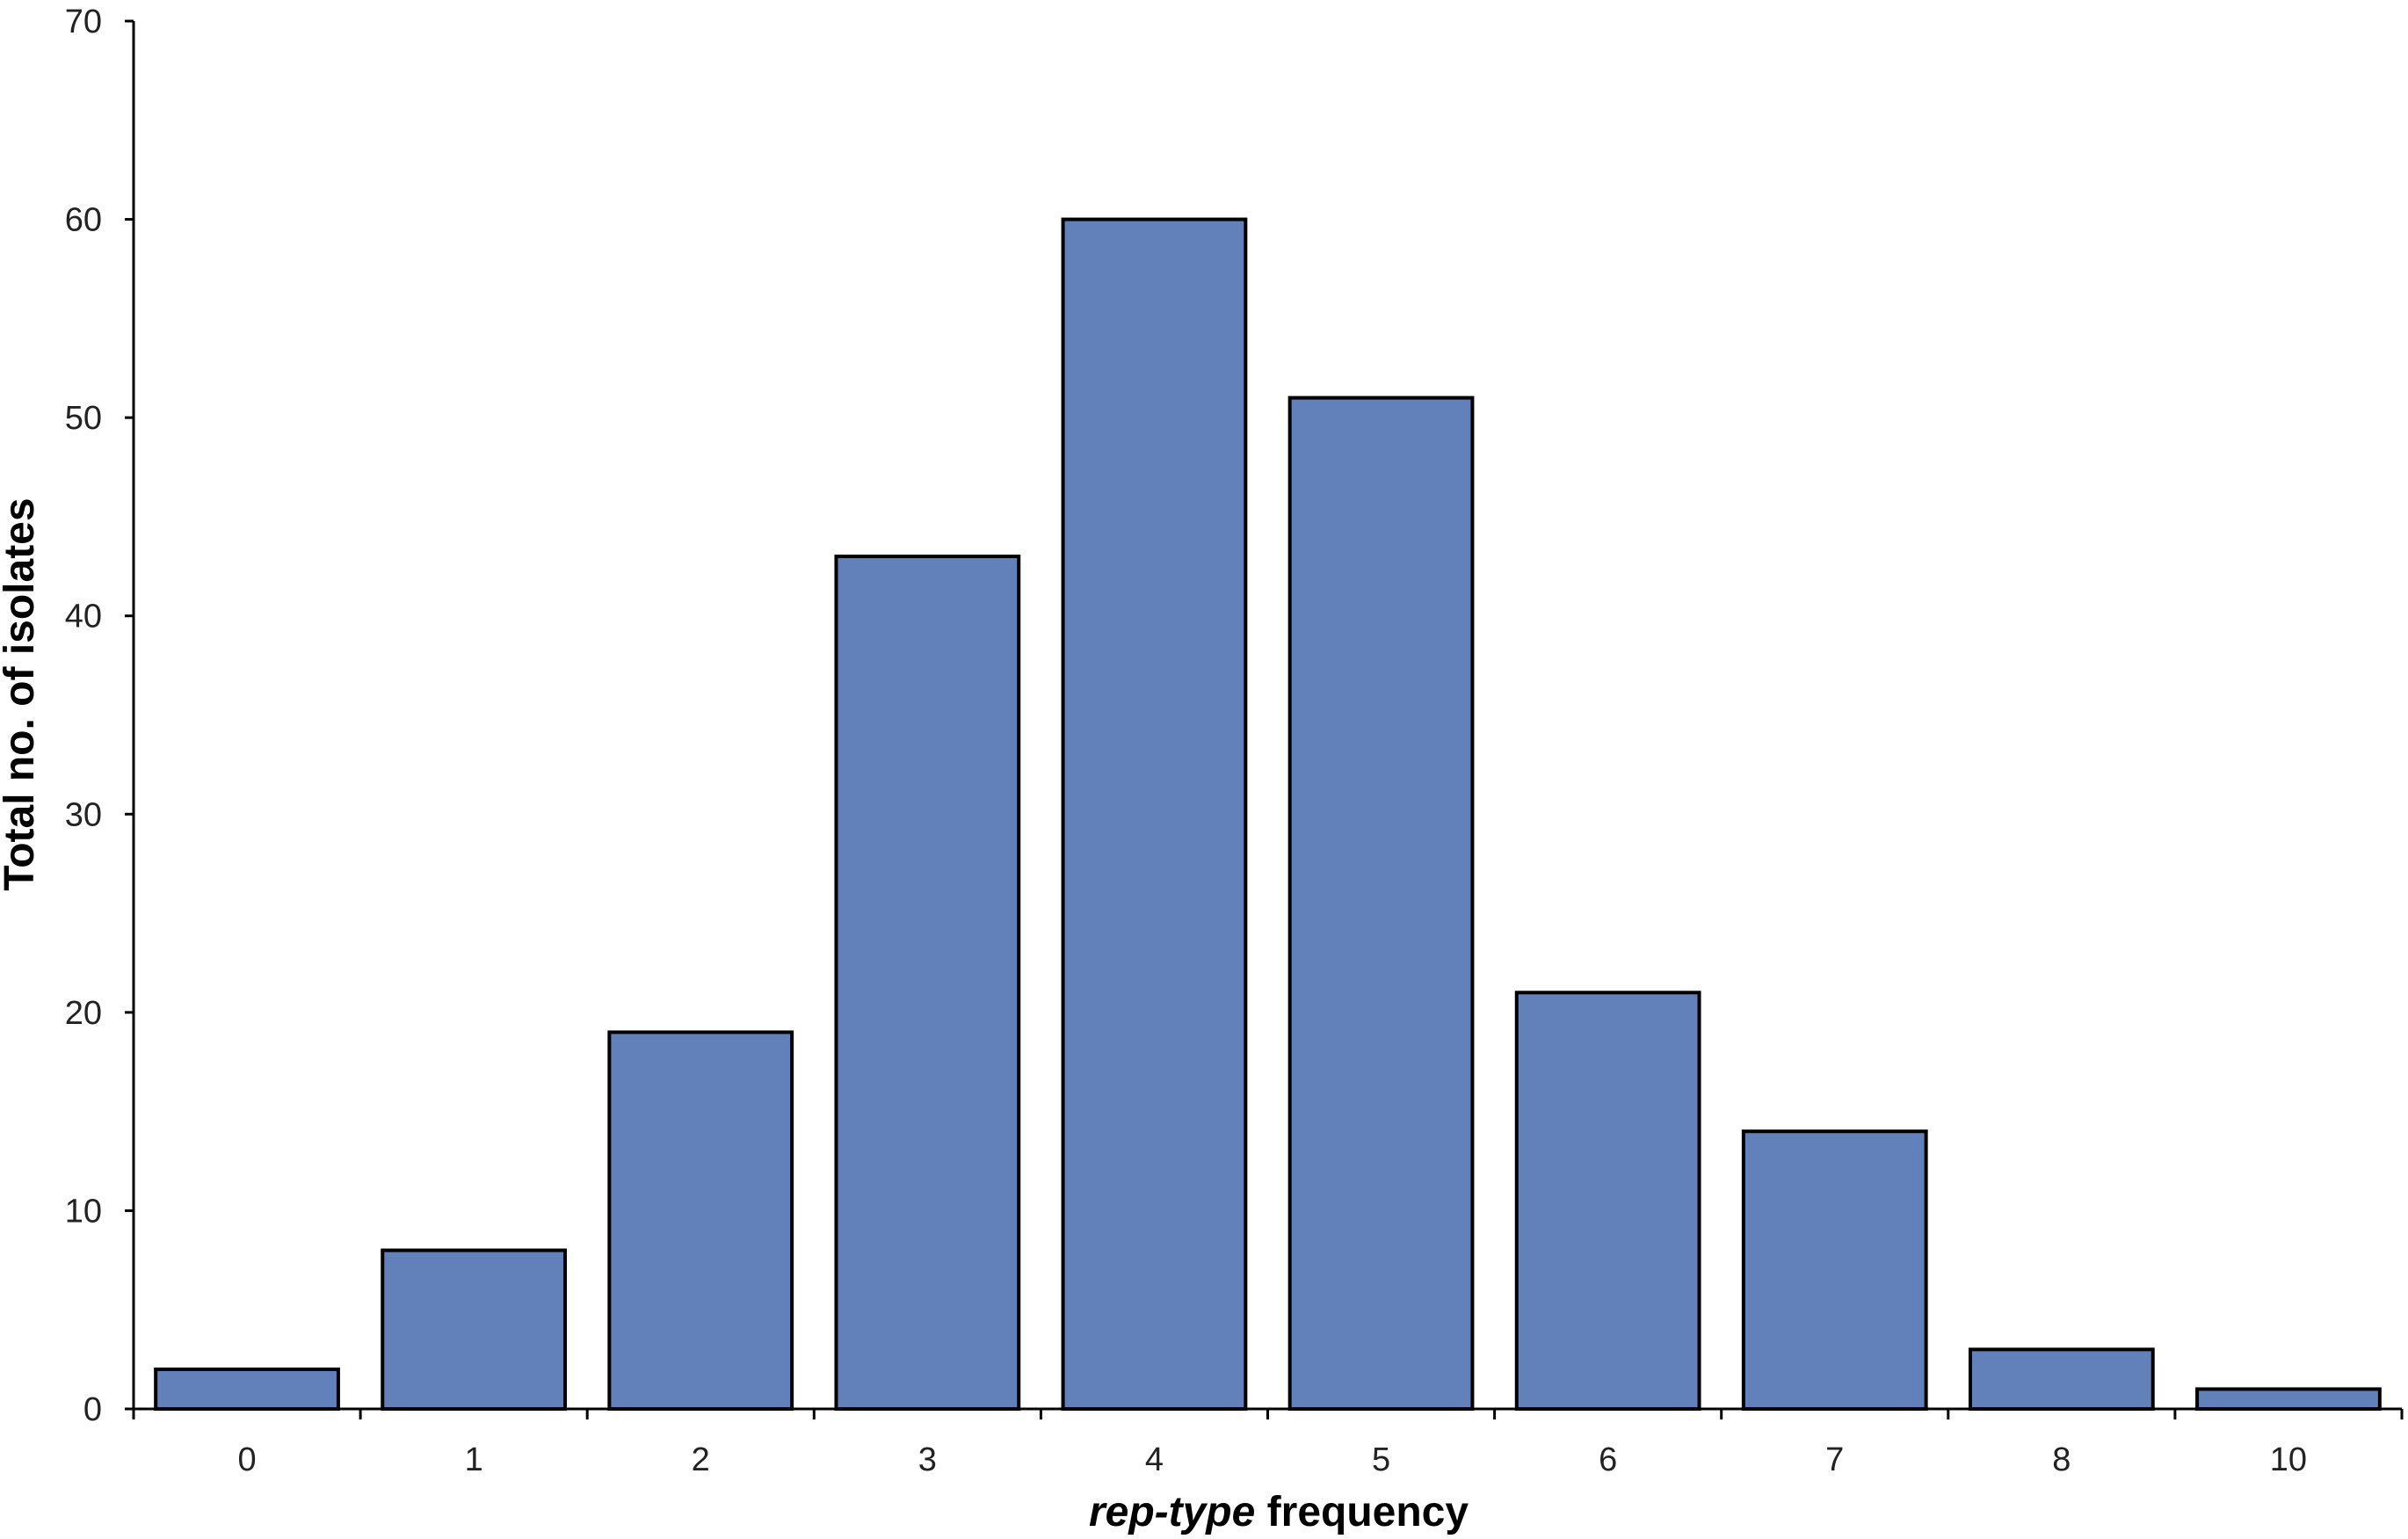 The width and height of the screenshot is (2408, 1539). Describe the element at coordinates (21, 693) in the screenshot. I see `y-axis-title: Total no. of isolates` at that location.